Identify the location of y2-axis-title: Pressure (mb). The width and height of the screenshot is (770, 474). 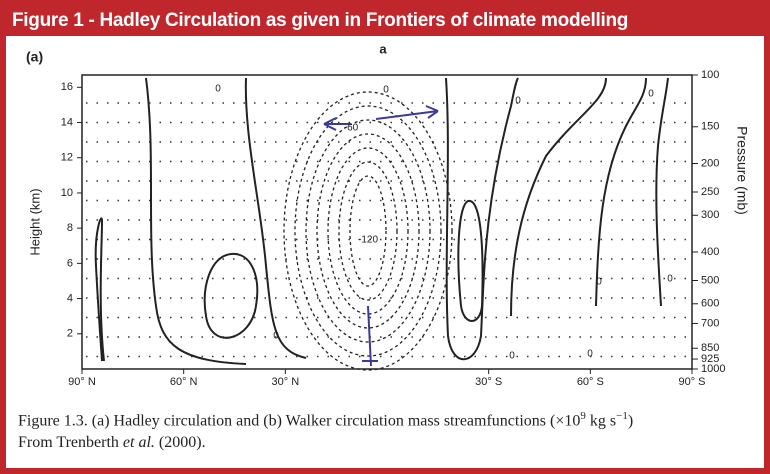
(742, 170).